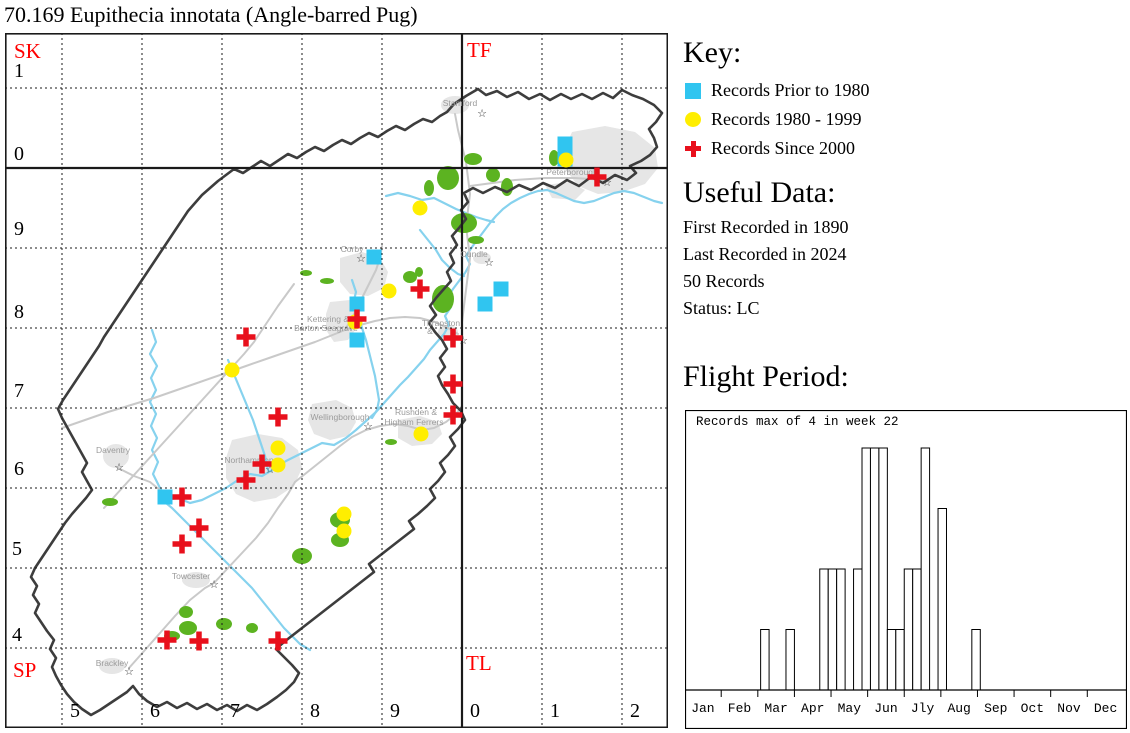 This screenshot has width=1130, height=733. I want to click on grid-col-label: 9, so click(395, 711).